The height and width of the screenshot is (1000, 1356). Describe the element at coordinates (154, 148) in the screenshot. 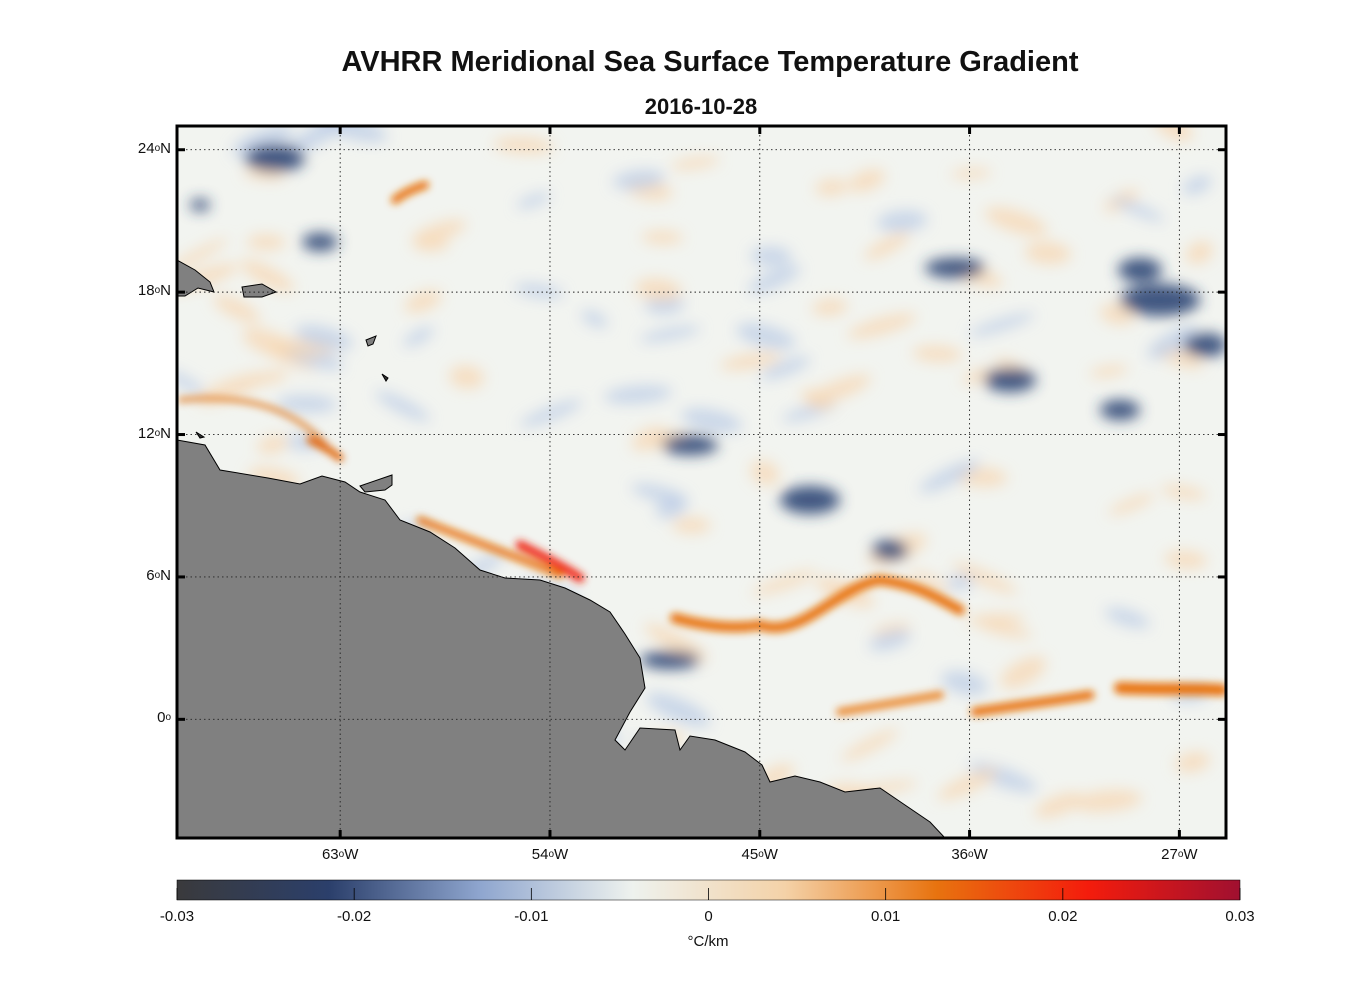

I see `lat-label: 24oN` at that location.